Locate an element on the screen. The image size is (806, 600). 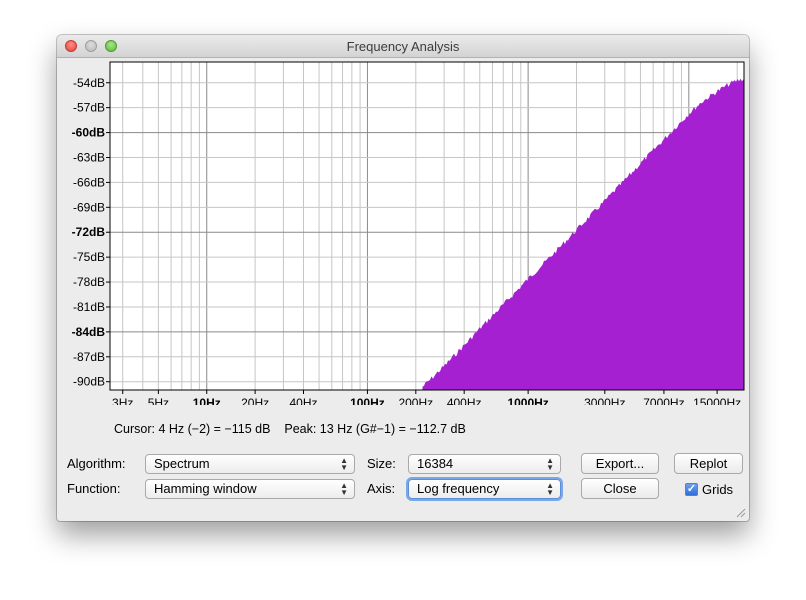
function-value: Hamming window is located at coordinates (205, 488).